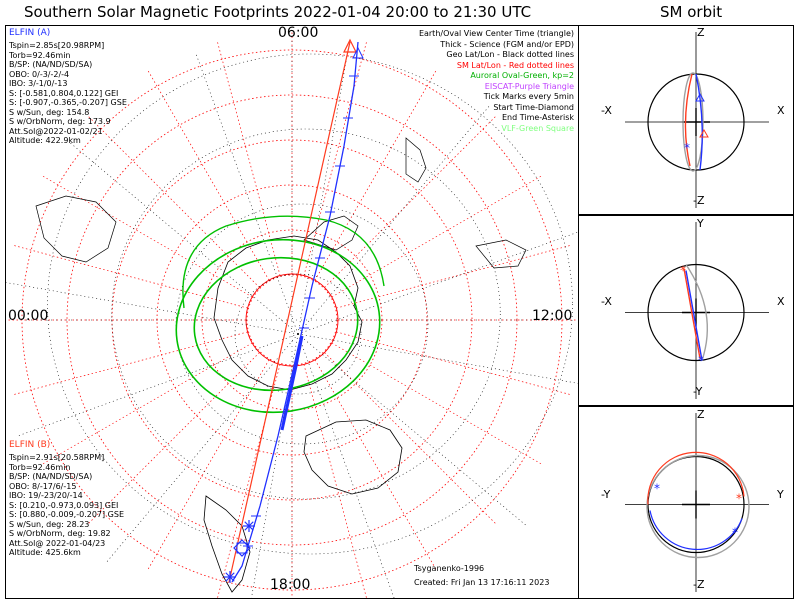  Describe the element at coordinates (533, 107) in the screenshot. I see `legend-entry: Start Time-Diamond` at that location.